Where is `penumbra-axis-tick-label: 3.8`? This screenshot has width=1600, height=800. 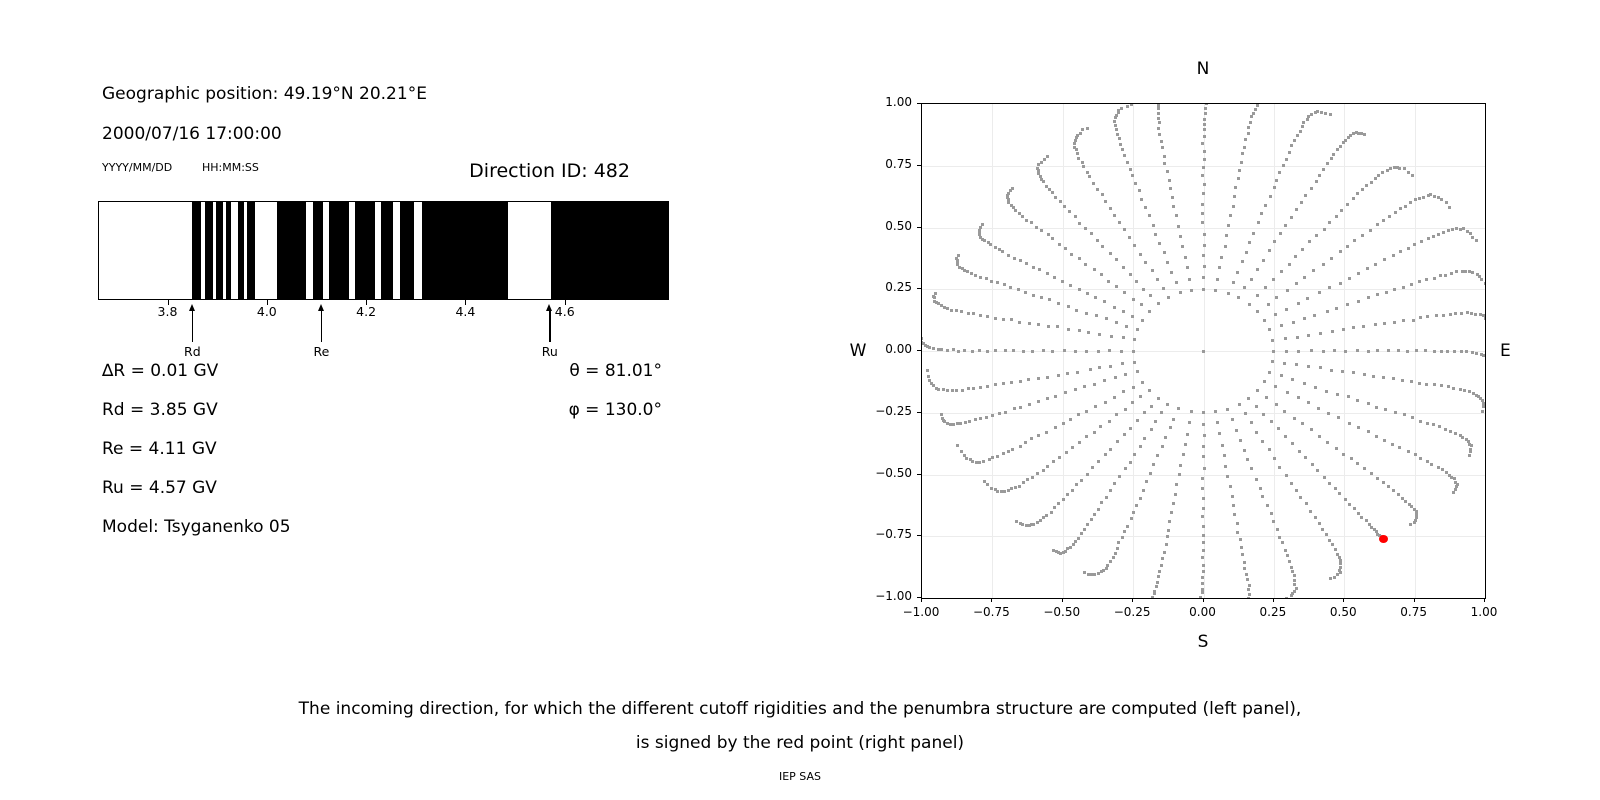
penumbra-axis-tick-label: 3.8 is located at coordinates (167, 311).